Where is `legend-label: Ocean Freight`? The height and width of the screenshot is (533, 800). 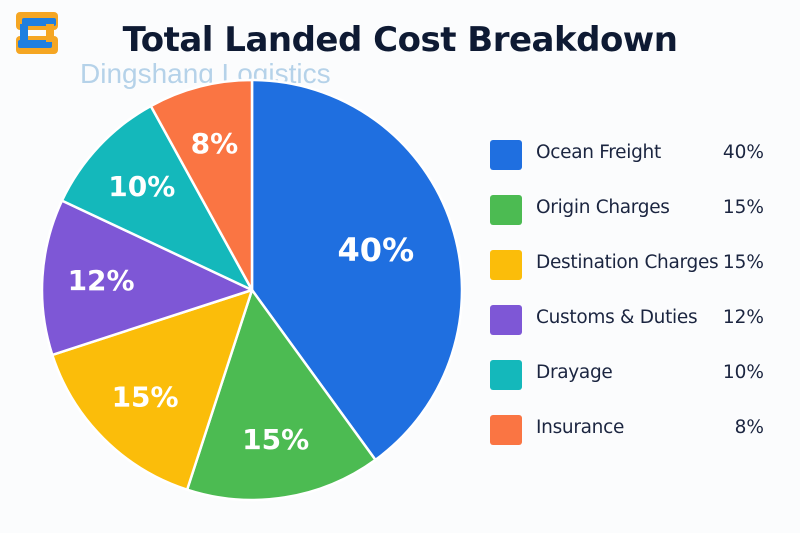
legend-label: Ocean Freight is located at coordinates (598, 152).